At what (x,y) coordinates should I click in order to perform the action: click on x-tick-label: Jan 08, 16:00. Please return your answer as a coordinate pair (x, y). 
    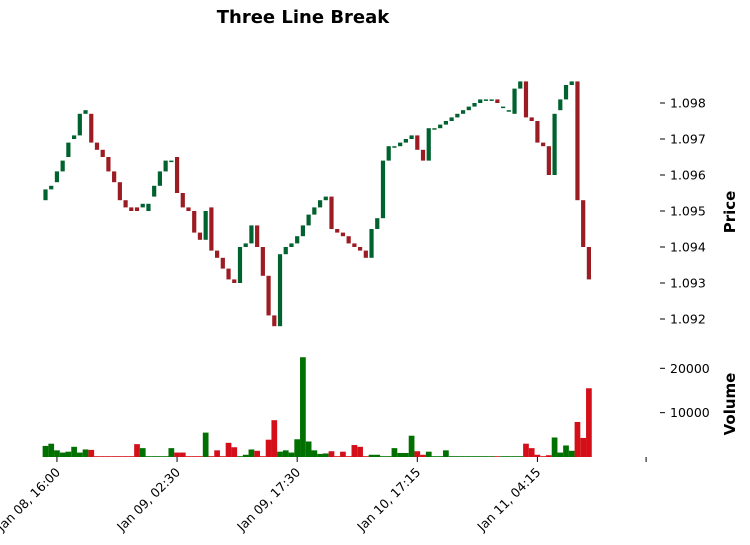
    Looking at the image, I should click on (31, 499).